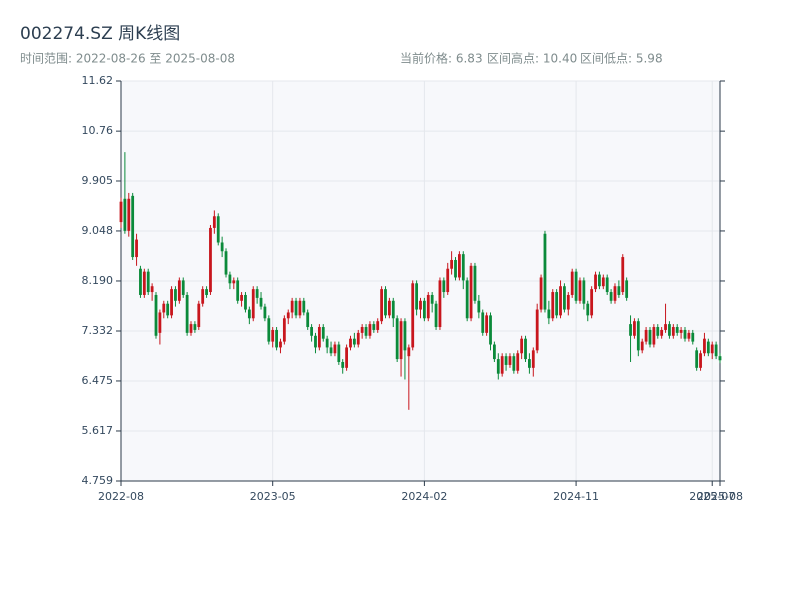  Describe the element at coordinates (98, 180) in the screenshot. I see `y-tick-label: 9.905` at that location.